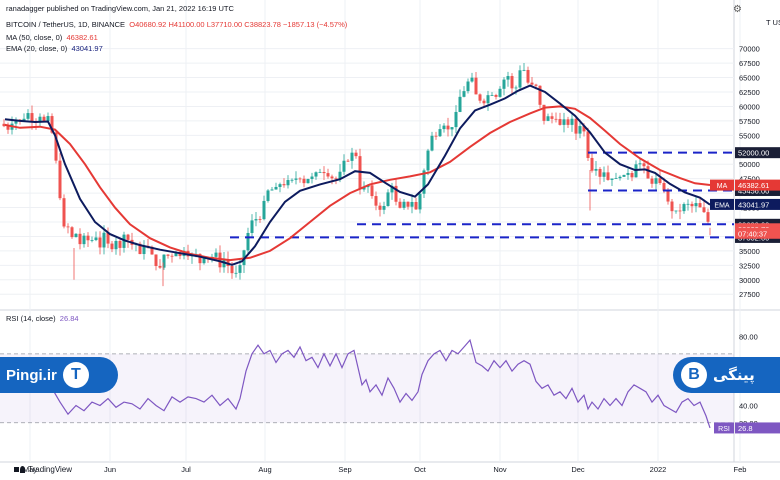 The image size is (780, 480). Describe the element at coordinates (658, 469) in the screenshot. I see `x-tick-8: 2022` at that location.